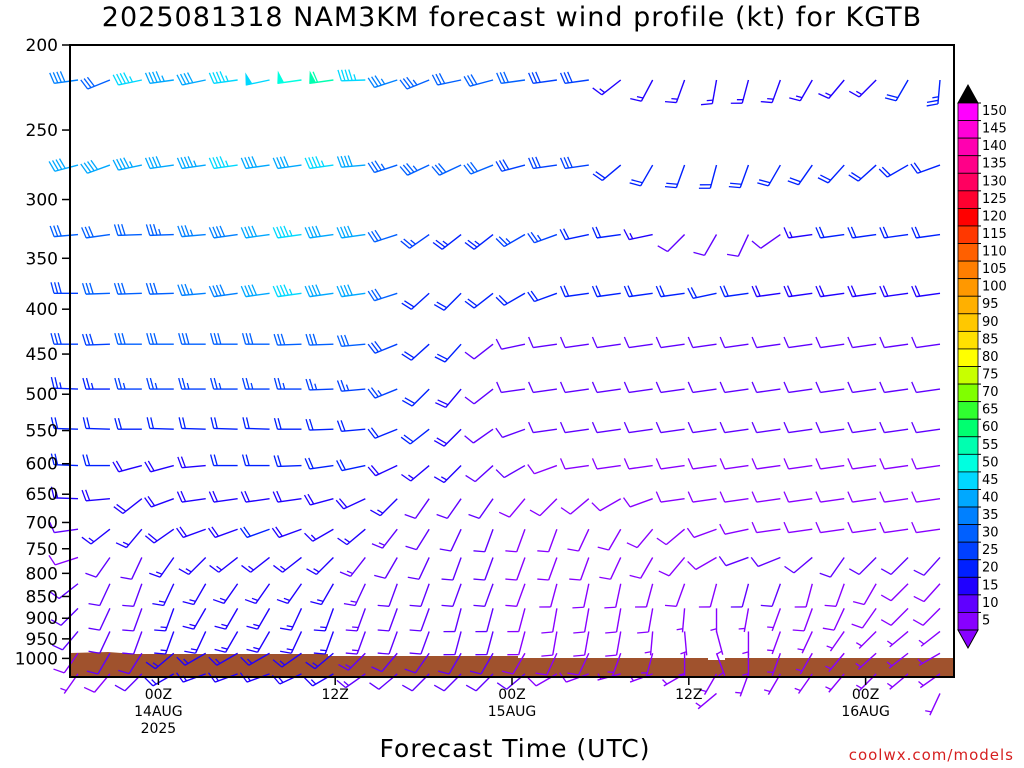  I want to click on colorbar-label: 120, so click(994, 216).